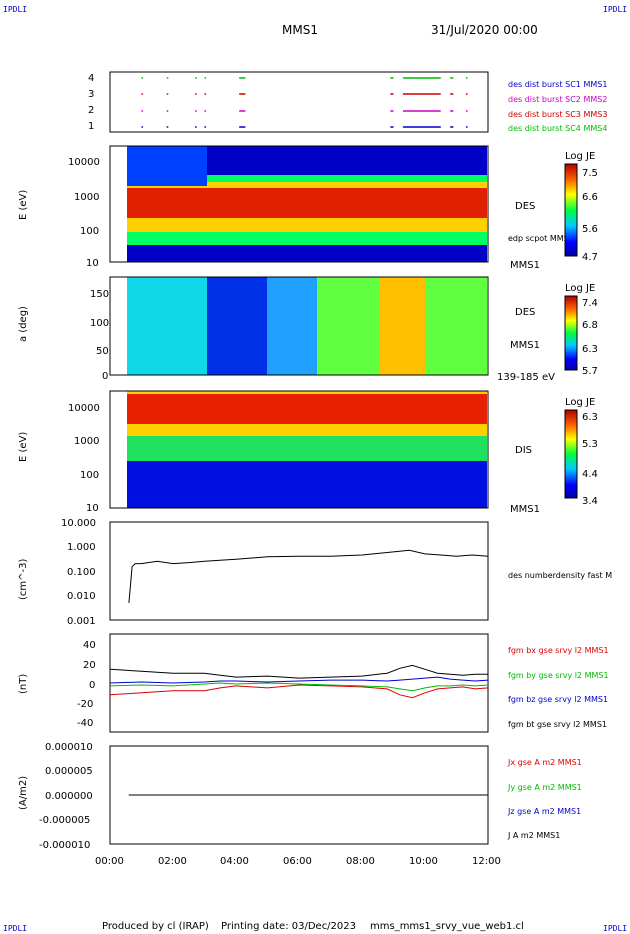  I want to click on fgm-legend-by: fgm by gse srvy l2 MMS1, so click(558, 675).